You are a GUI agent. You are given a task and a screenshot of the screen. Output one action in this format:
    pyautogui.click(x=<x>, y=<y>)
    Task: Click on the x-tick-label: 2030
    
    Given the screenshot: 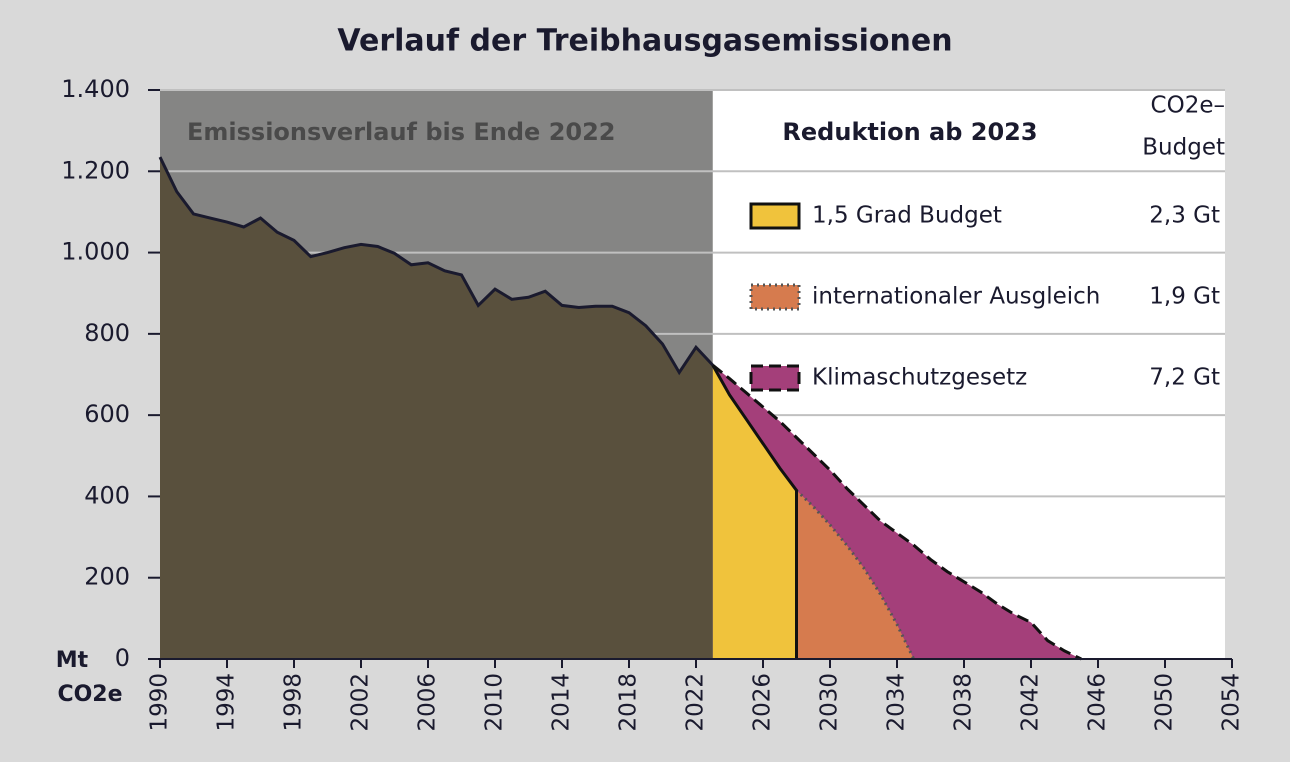 What is the action you would take?
    pyautogui.click(x=830, y=702)
    